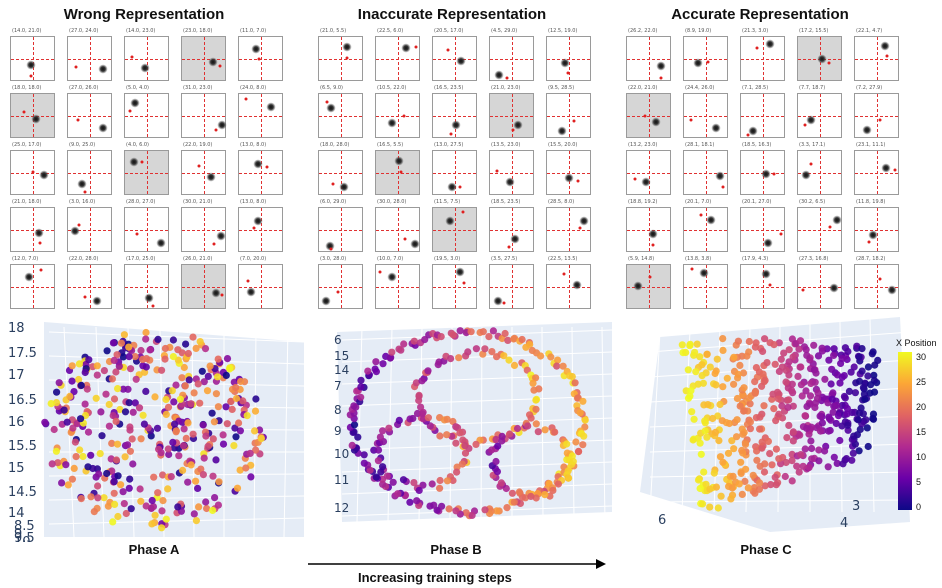  Describe the element at coordinates (341, 454) in the screenshot. I see `axis-tick-label: 10` at that location.